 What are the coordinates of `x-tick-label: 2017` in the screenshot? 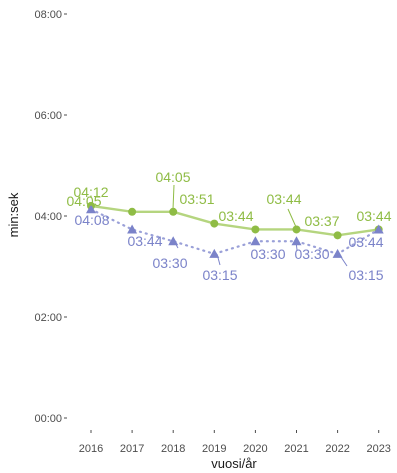 It's located at (132, 449).